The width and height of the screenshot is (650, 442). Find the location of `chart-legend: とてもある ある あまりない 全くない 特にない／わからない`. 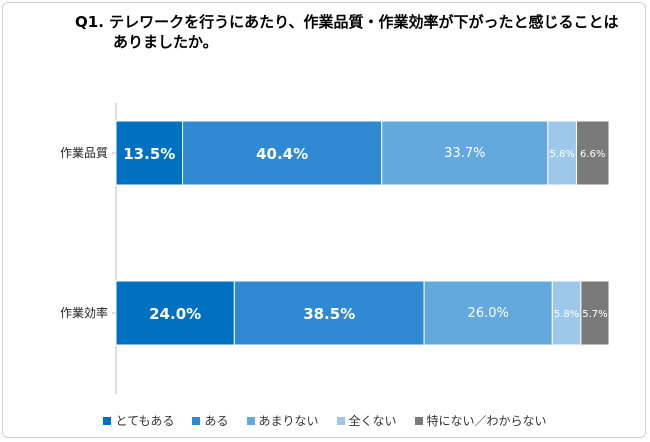

chart-legend: とてもある ある あまりない 全くない 特にない／わからない is located at coordinates (325, 420).